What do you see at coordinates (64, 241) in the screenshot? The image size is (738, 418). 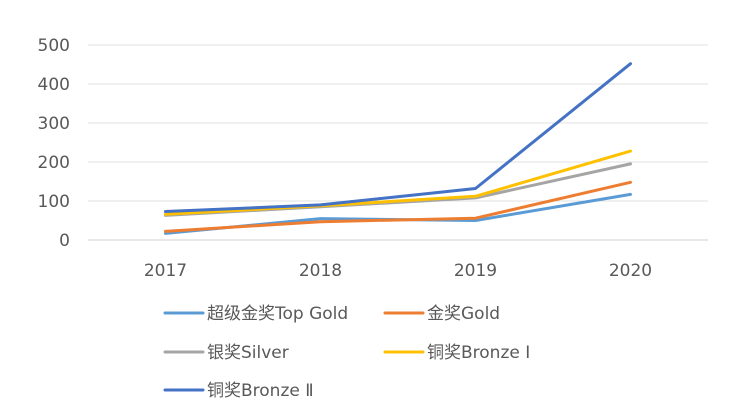 I see `y-tick-label: 0` at bounding box center [64, 241].